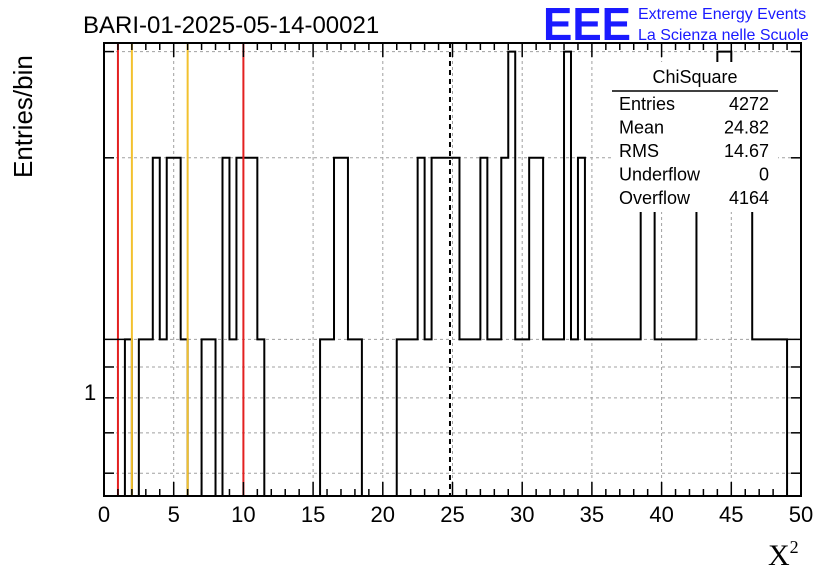 This screenshot has width=836, height=572. Describe the element at coordinates (231, 25) in the screenshot. I see `chart-title: BARI-01-2025-05-14-00021` at that location.